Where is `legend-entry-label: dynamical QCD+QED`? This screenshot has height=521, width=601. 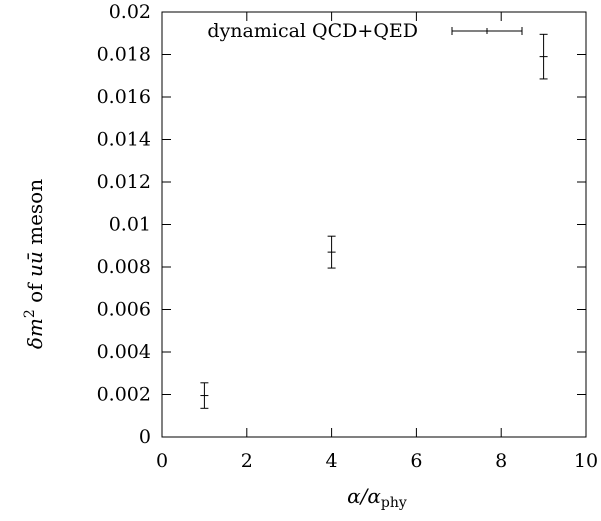
legend-entry-label: dynamical QCD+QED is located at coordinates (312, 31).